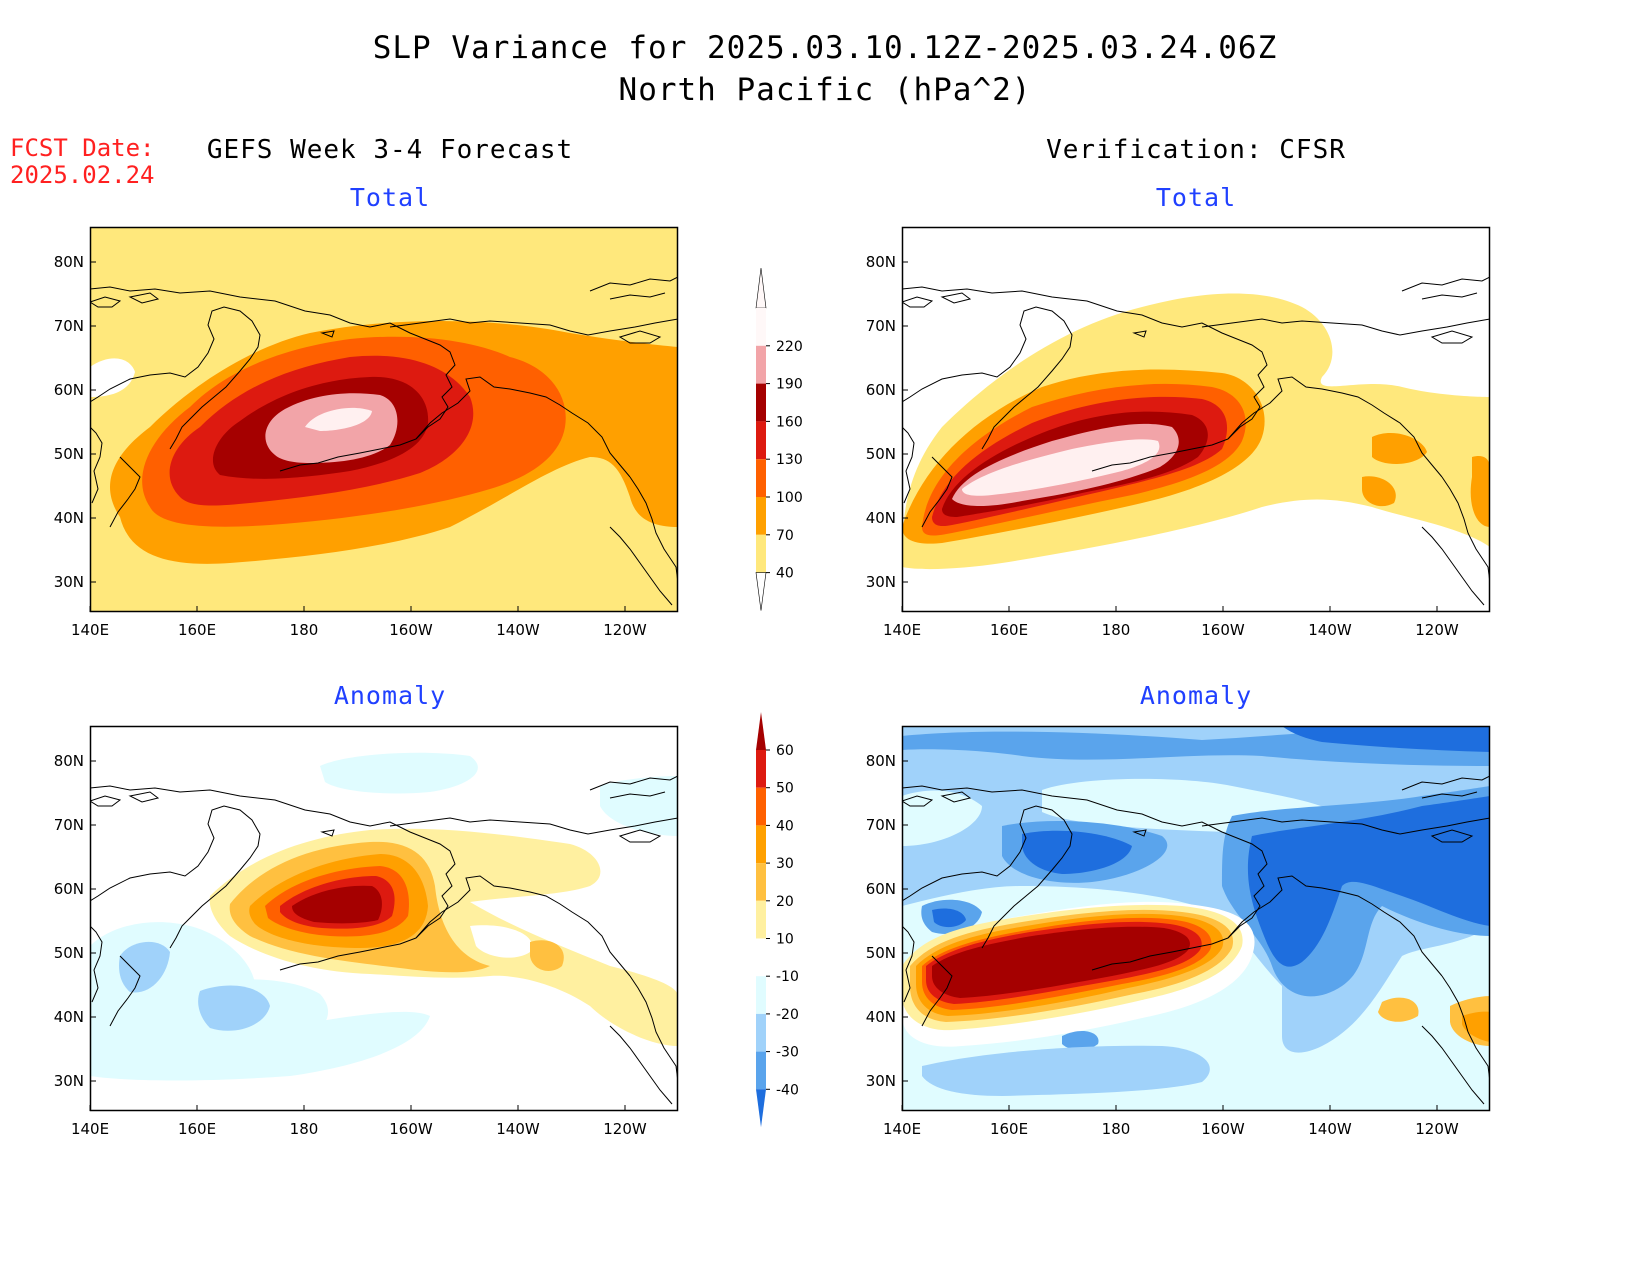  I want to click on colorbar-label: -20, so click(787, 1015).